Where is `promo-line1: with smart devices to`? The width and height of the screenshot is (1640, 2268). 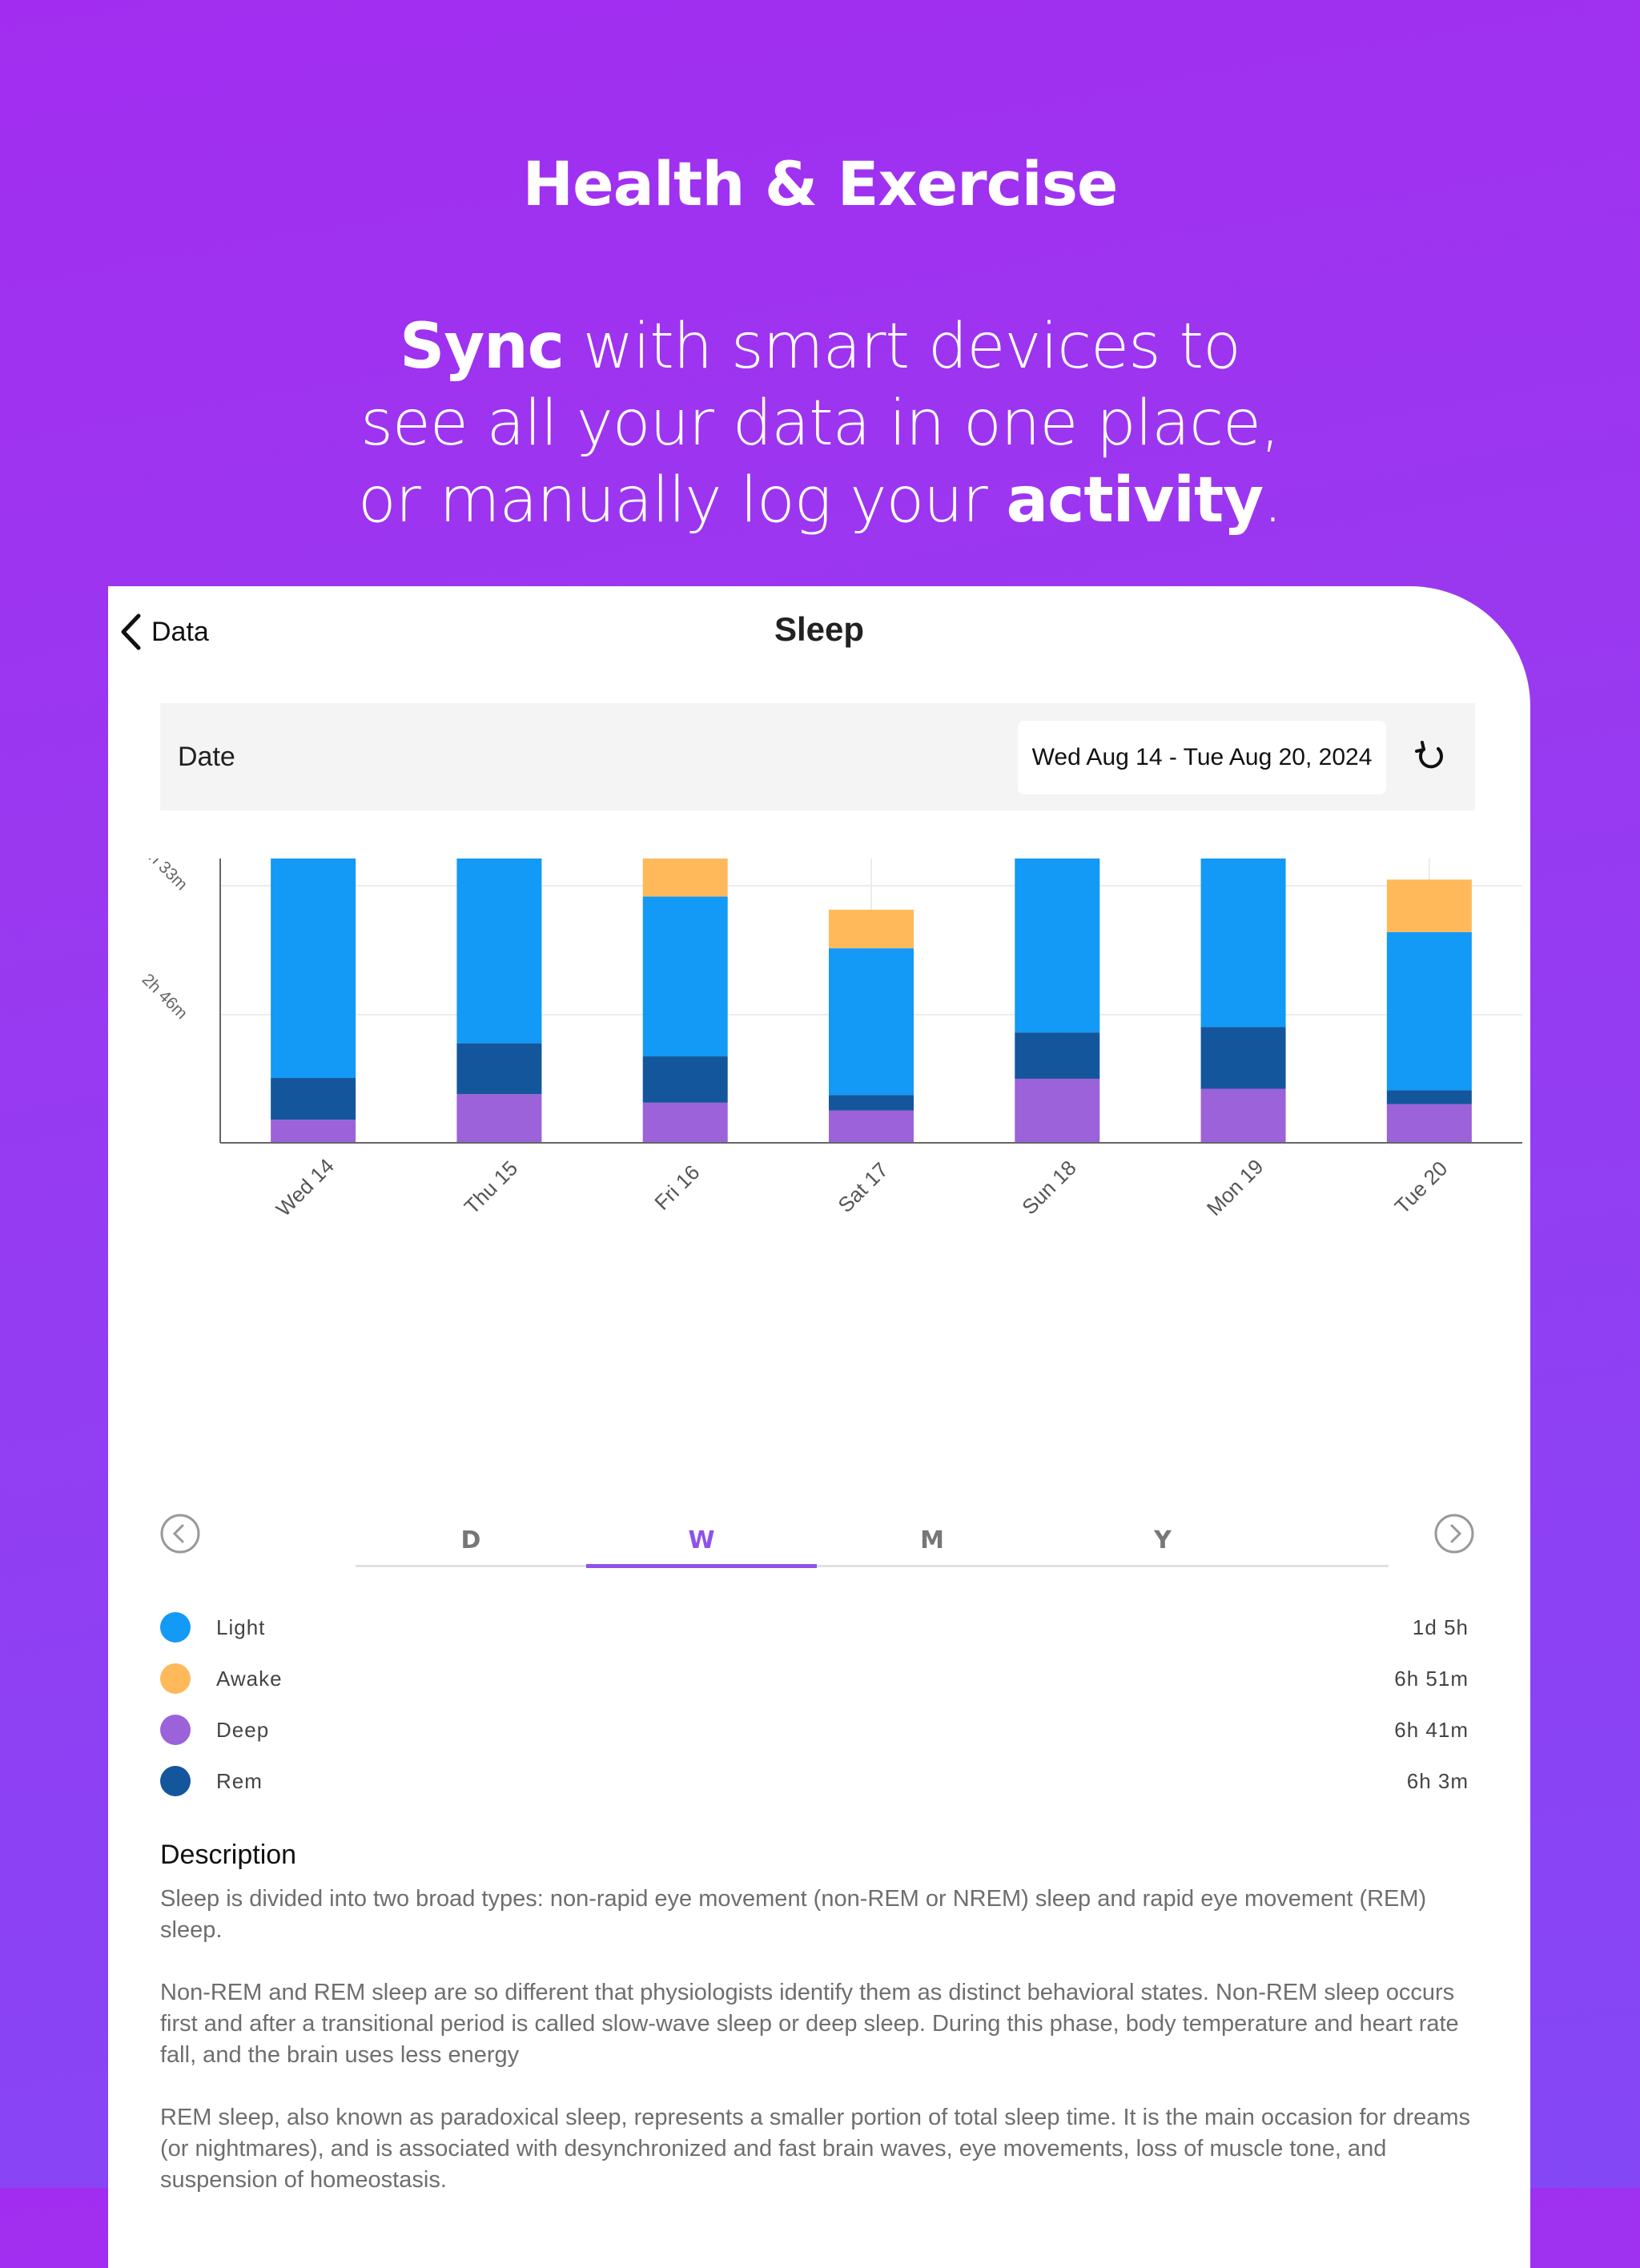 promo-line1: with smart devices to is located at coordinates (902, 347).